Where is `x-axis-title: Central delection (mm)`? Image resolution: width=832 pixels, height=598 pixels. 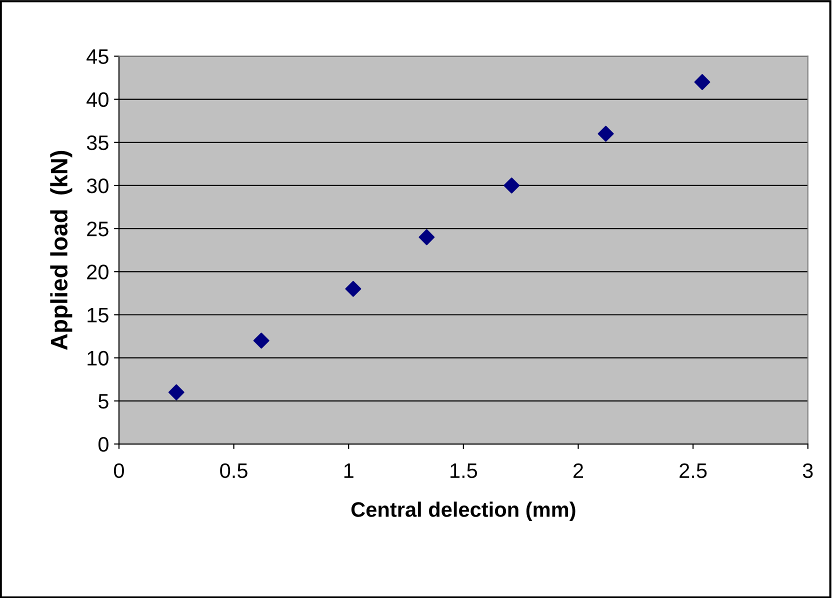
x-axis-title: Central delection (mm) is located at coordinates (463, 512).